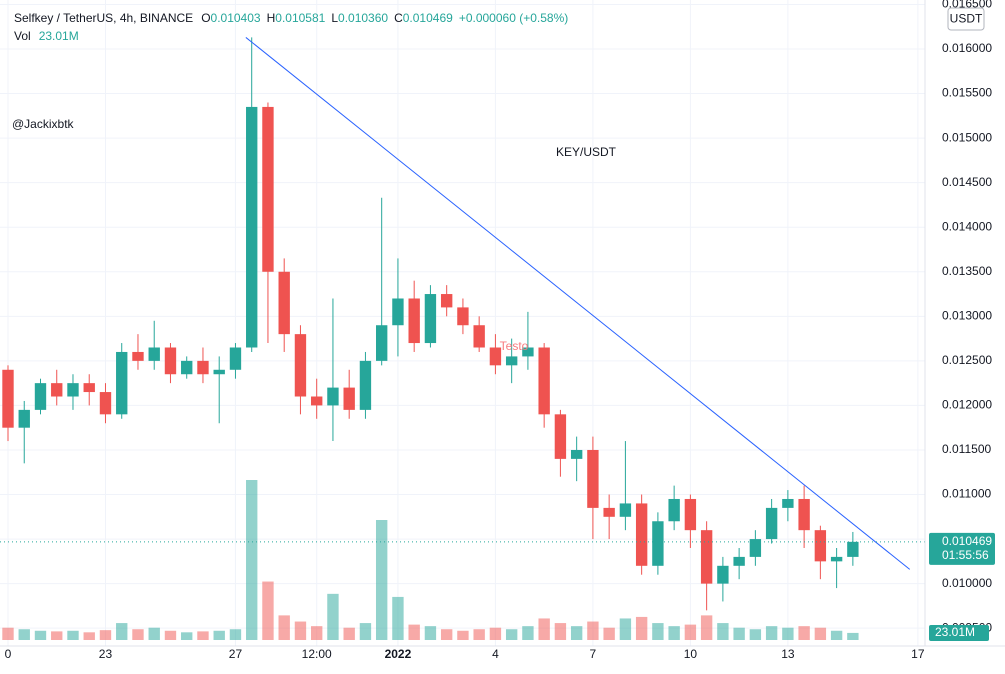  I want to click on x-tick-label: 0, so click(8, 654).